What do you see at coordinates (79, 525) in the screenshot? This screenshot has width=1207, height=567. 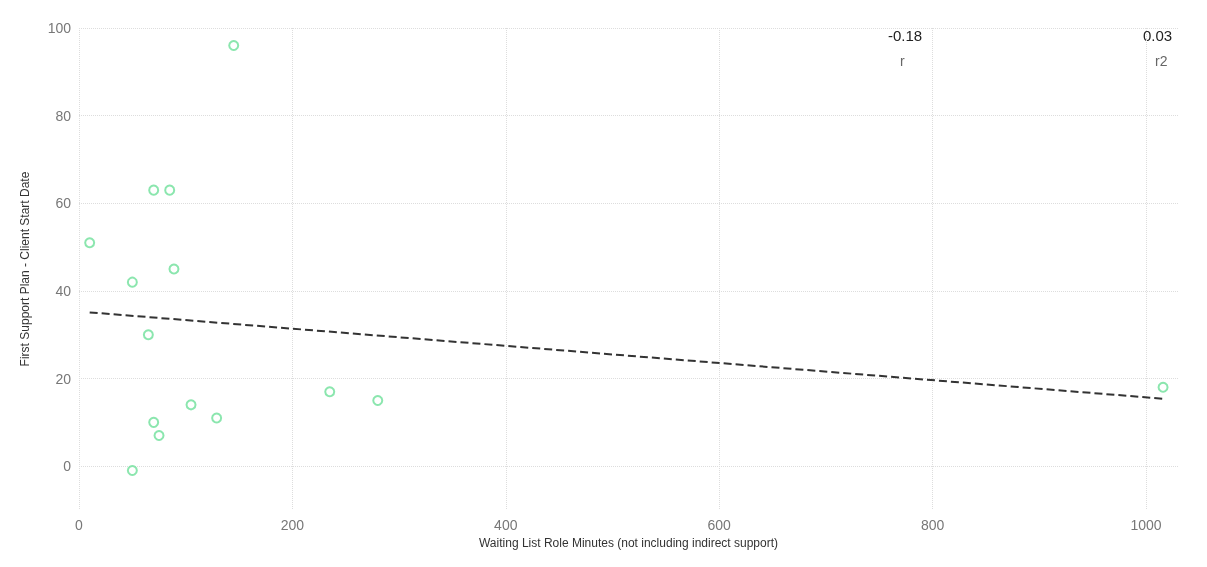 I see `x-tick-label: 0` at bounding box center [79, 525].